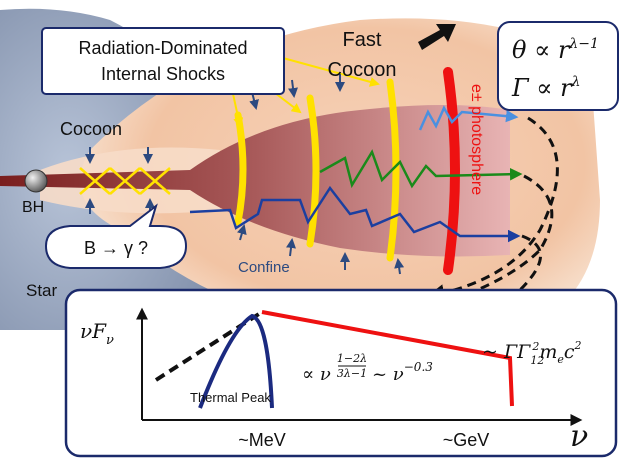 This screenshot has height=462, width=624. I want to click on formula-box, so click(558, 66).